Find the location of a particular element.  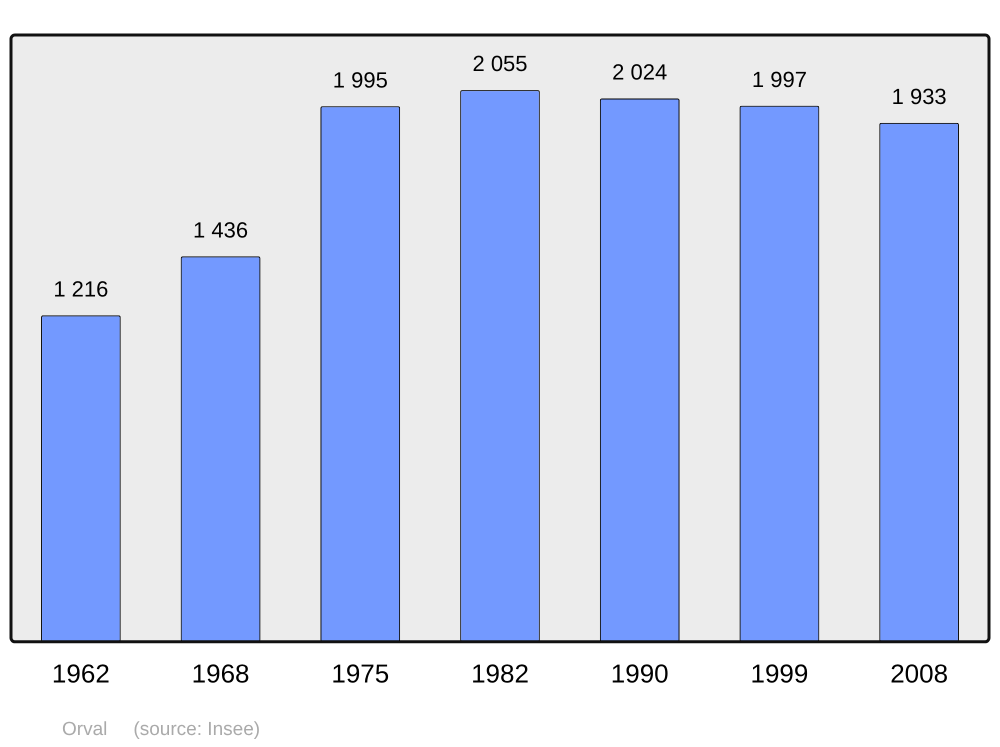

data-label: 2 055 is located at coordinates (500, 63).